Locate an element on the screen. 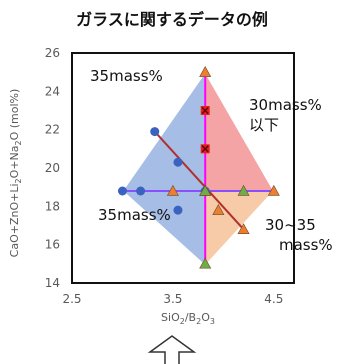  point-s3-1-cross is located at coordinates (205, 149).